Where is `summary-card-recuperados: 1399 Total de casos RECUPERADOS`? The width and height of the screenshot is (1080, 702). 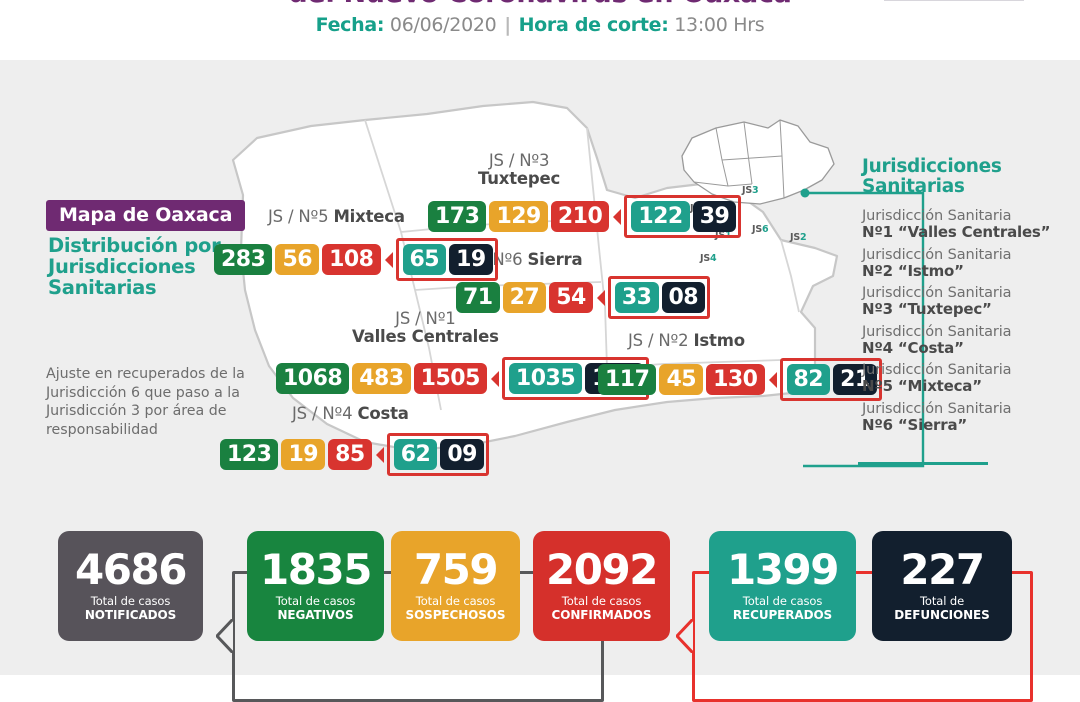
summary-card-recuperados: 1399 Total de casos RECUPERADOS is located at coordinates (782, 586).